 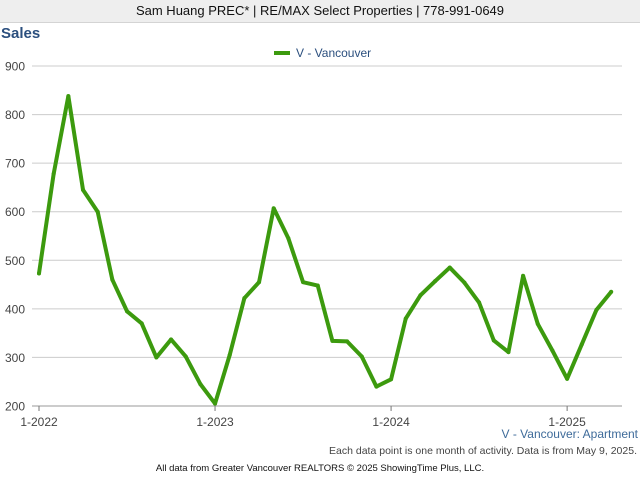 What do you see at coordinates (15, 309) in the screenshot?
I see `y-tick-label: 400` at bounding box center [15, 309].